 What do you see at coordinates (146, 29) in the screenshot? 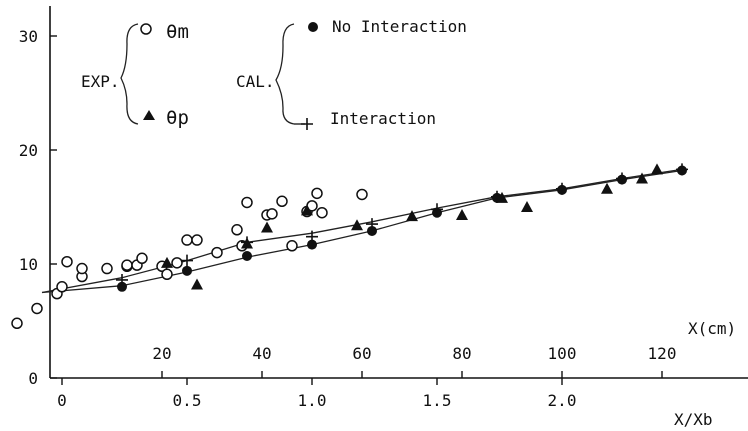
I see `legend-theta-m-marker` at bounding box center [146, 29].